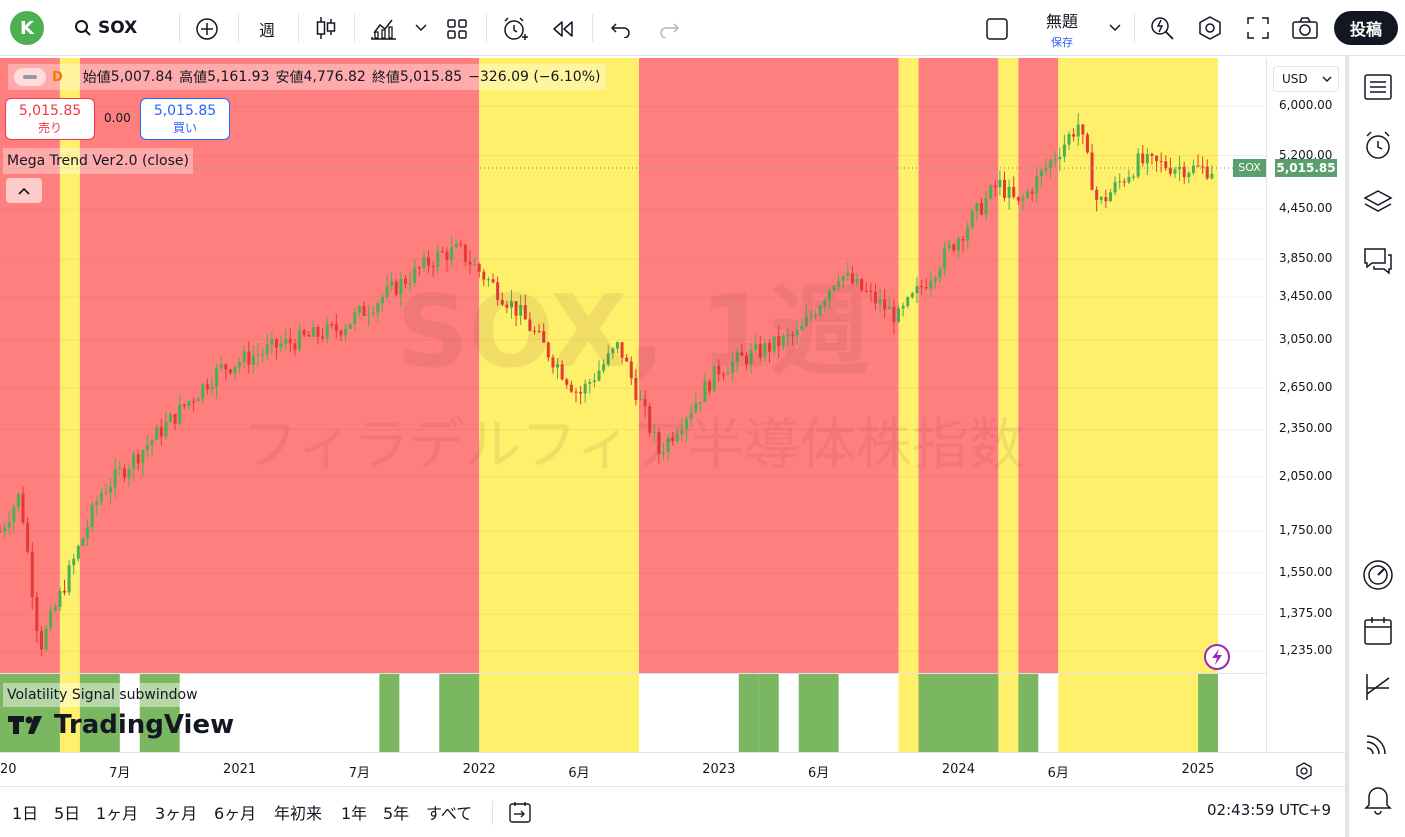 Image resolution: width=1405 pixels, height=837 pixels. Describe the element at coordinates (118, 28) in the screenshot. I see `symbol-name: SOX` at that location.